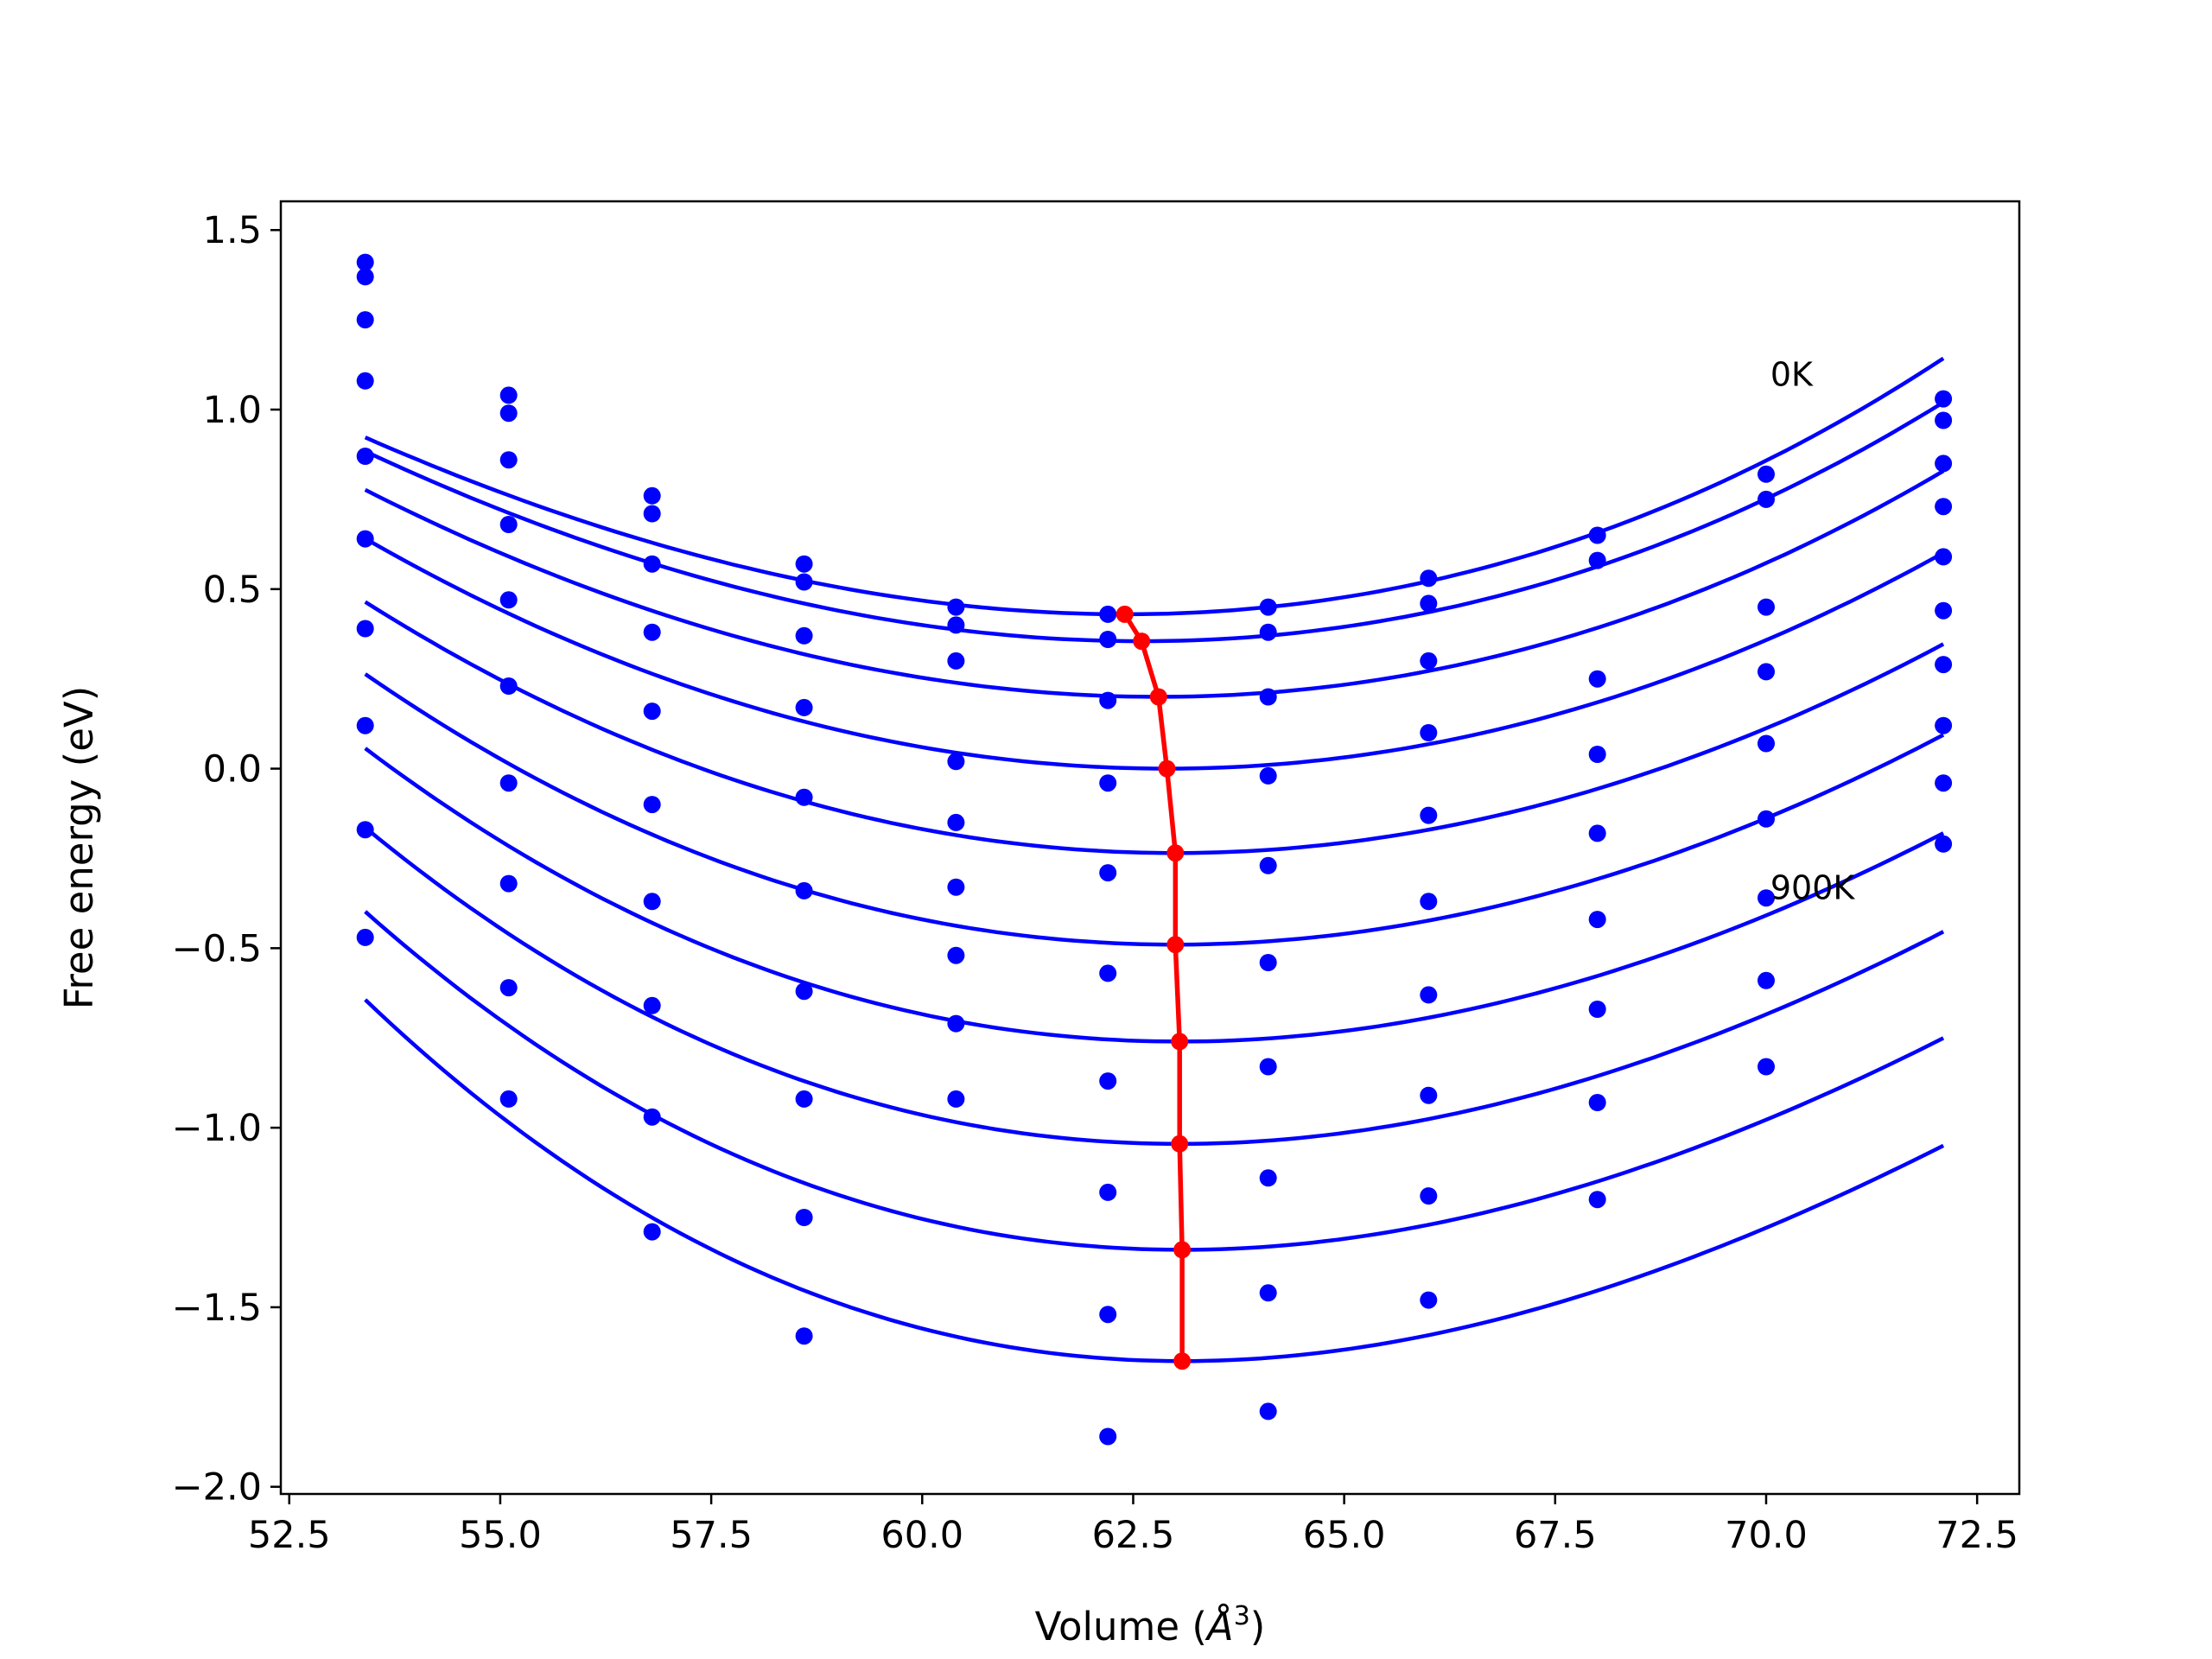 Image resolution: width=2212 pixels, height=1659 pixels. I want to click on y-tick-label: 1.0, so click(232, 410).